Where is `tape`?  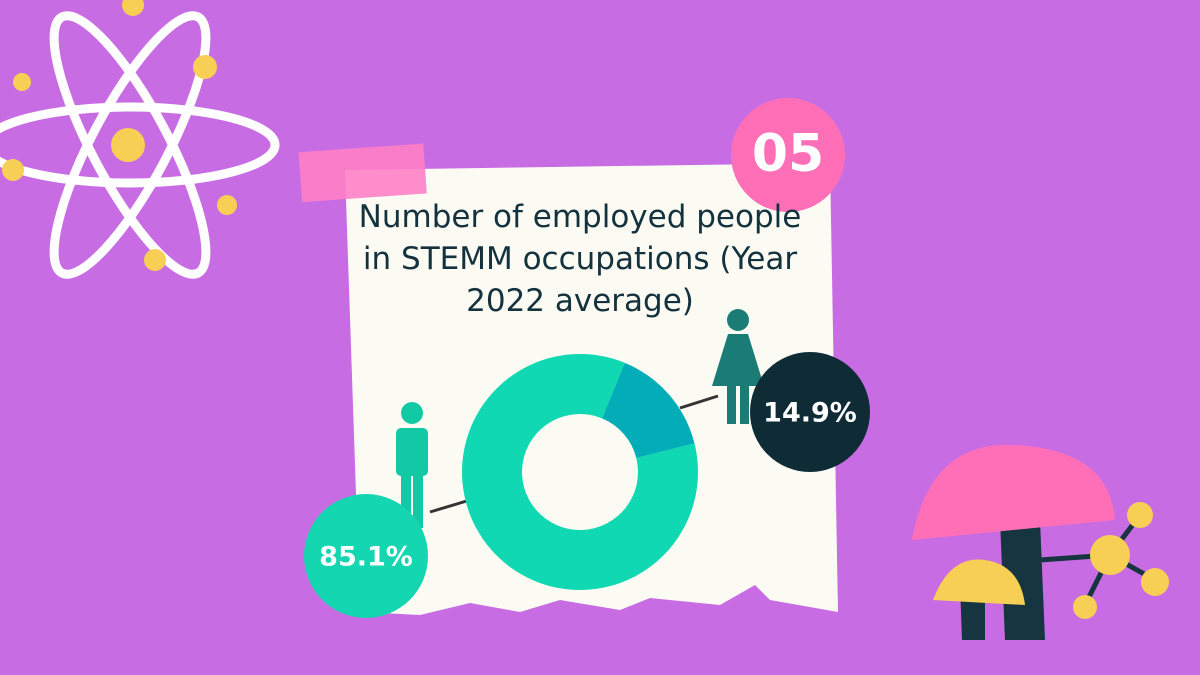 tape is located at coordinates (362, 173).